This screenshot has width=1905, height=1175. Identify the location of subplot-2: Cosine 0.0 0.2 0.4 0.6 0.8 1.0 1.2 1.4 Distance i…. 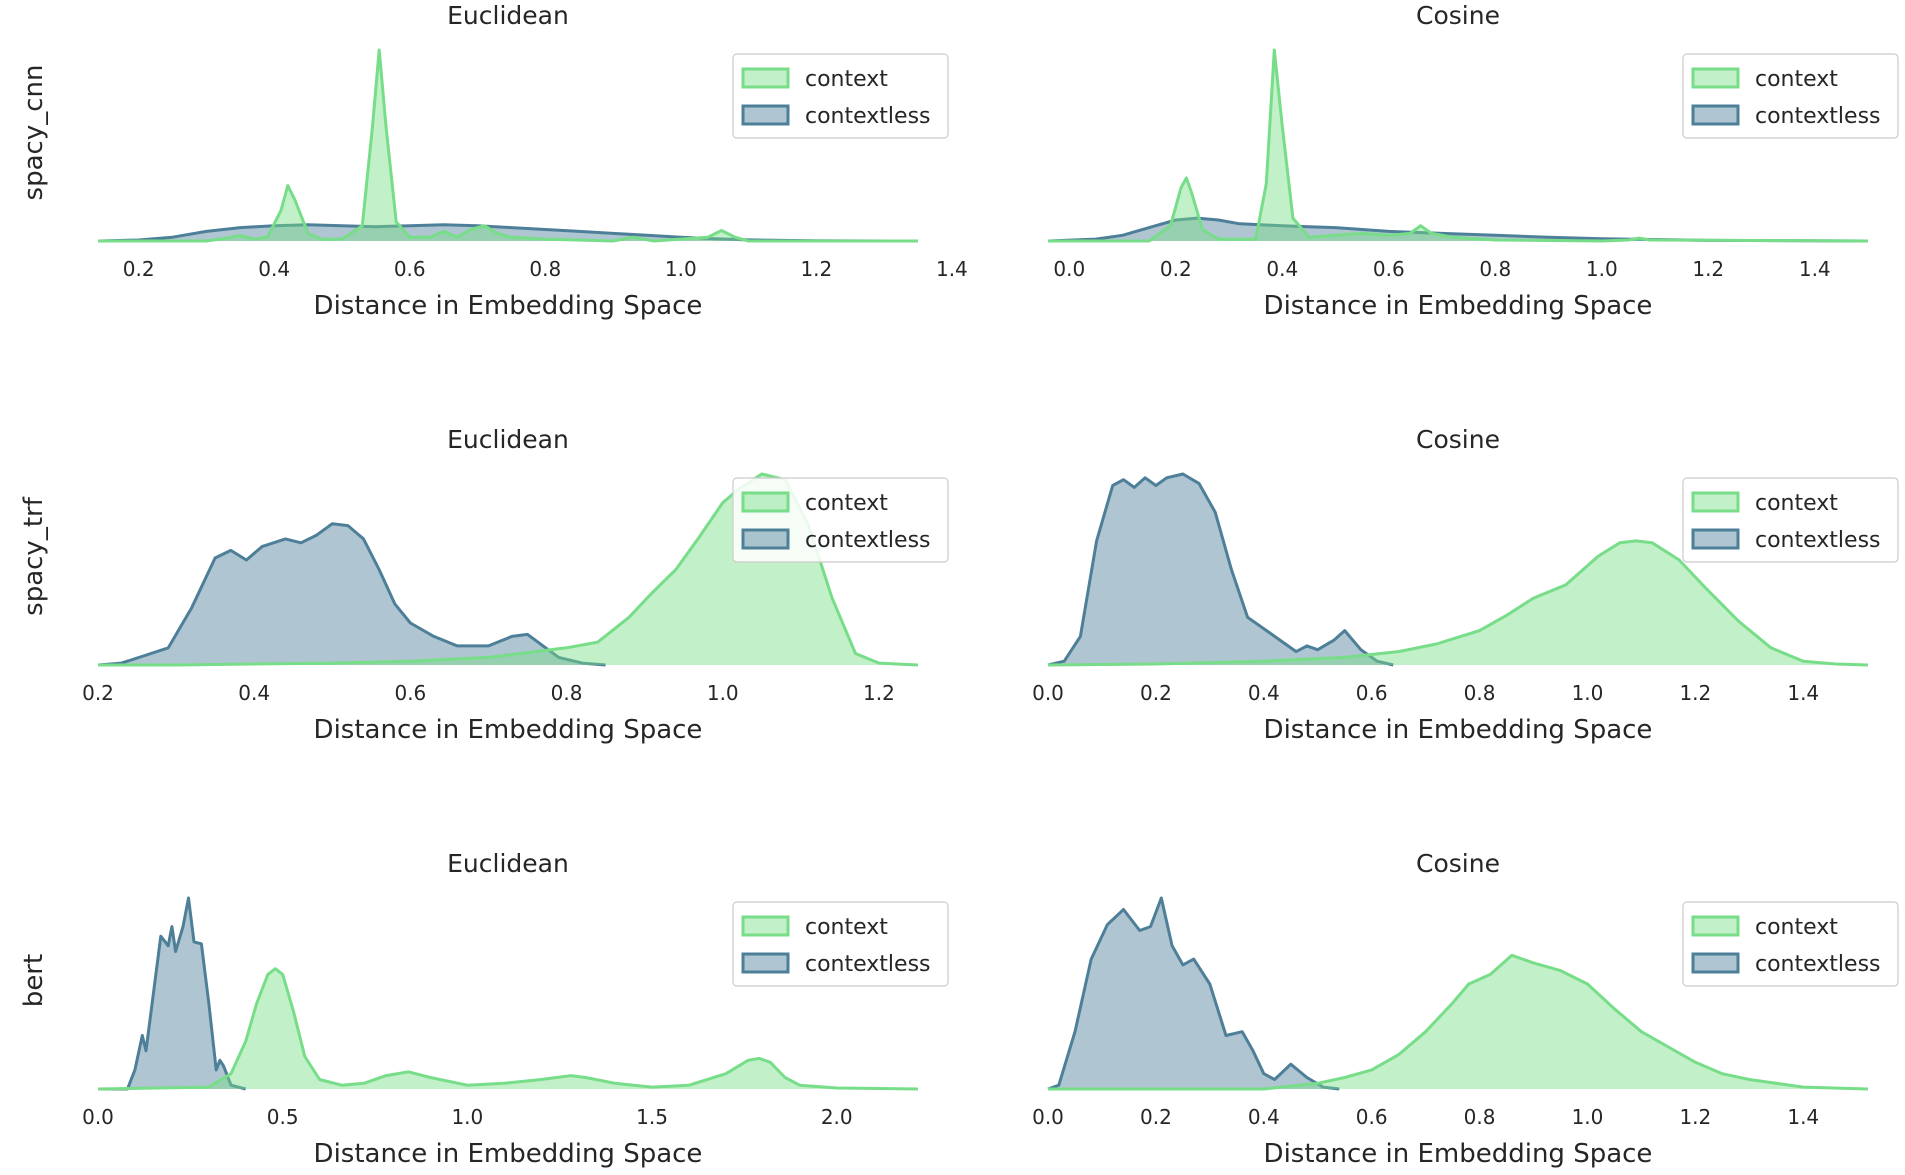
(1473, 161).